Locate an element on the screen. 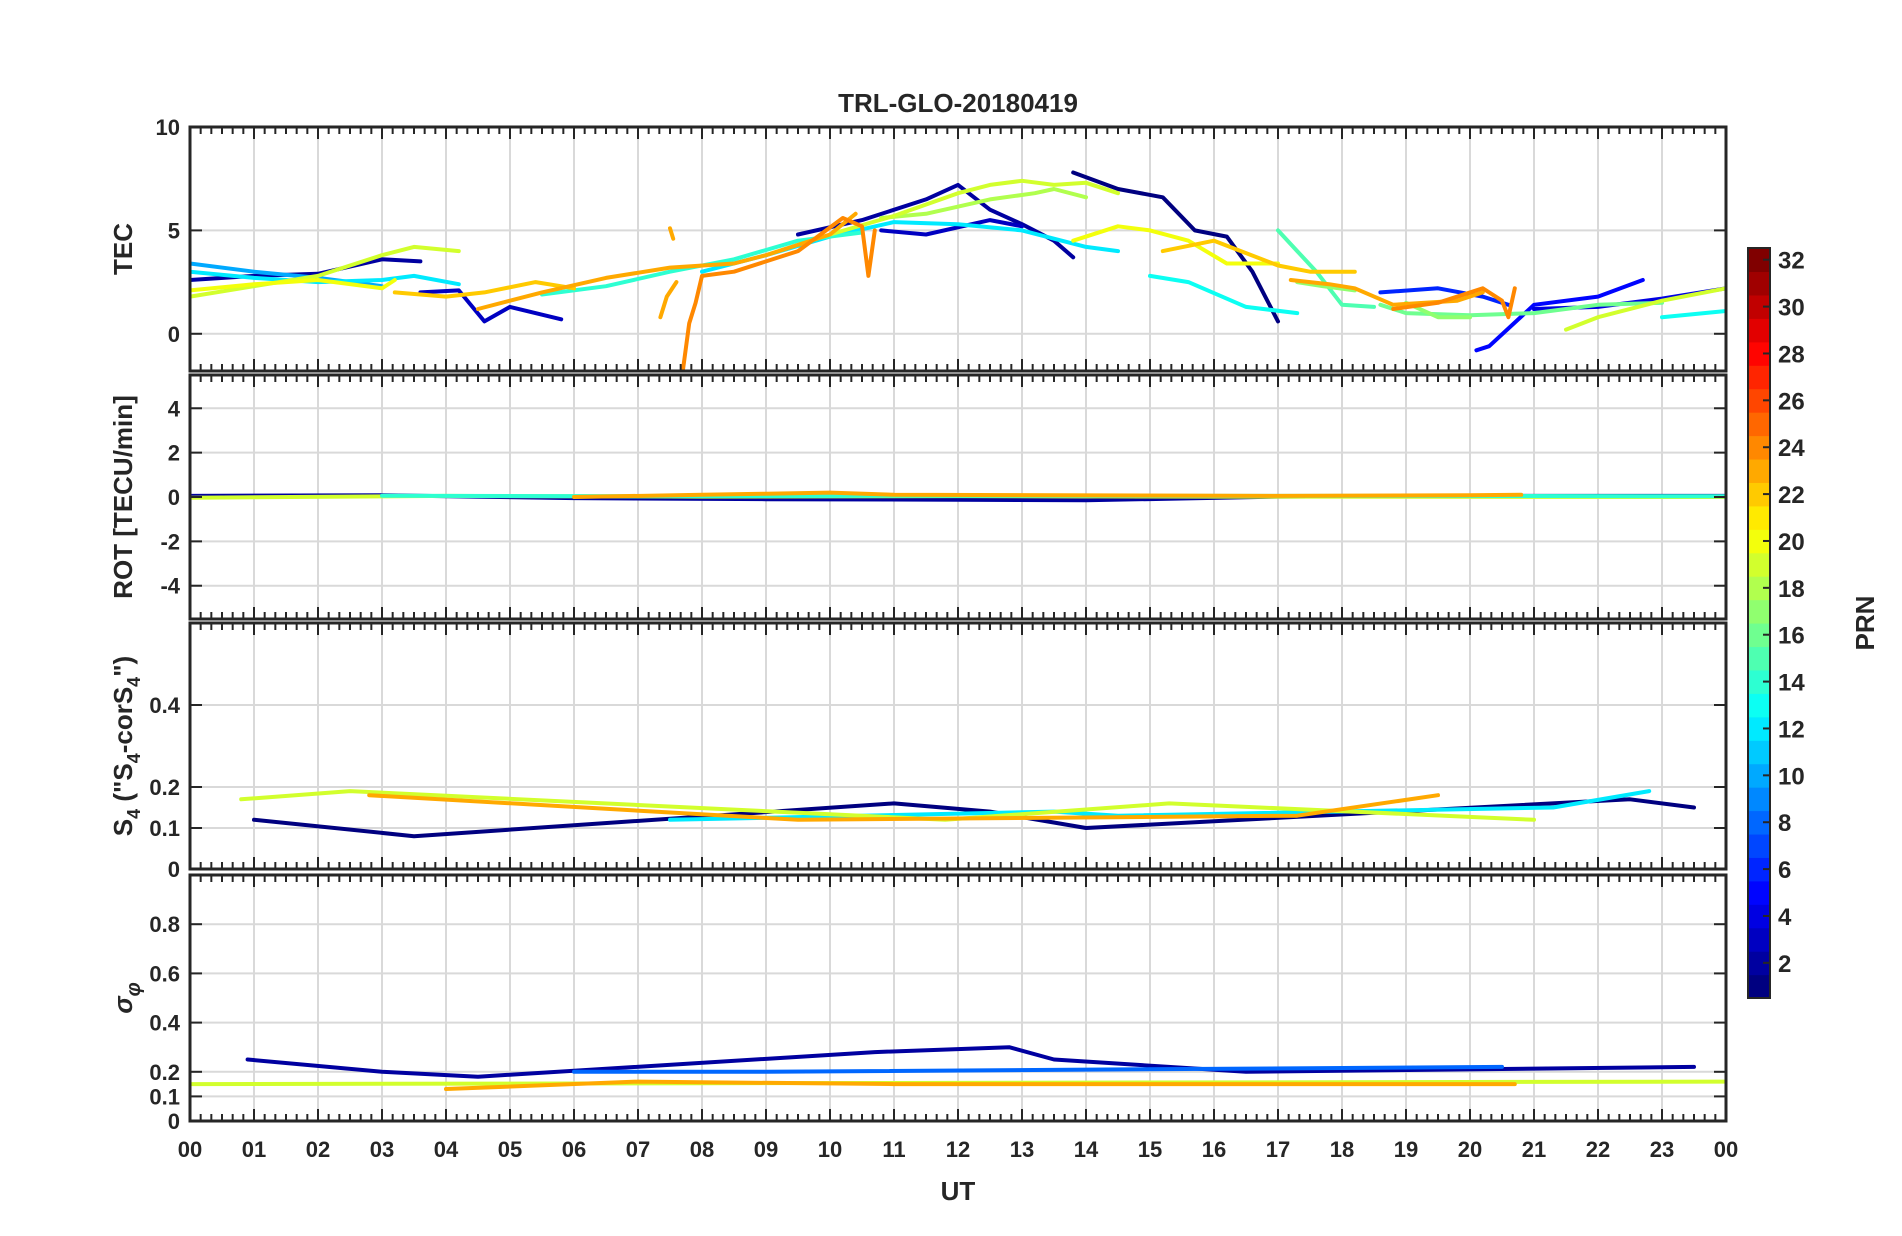 The height and width of the screenshot is (1236, 1902). x-tick-label: 05 is located at coordinates (510, 1149).